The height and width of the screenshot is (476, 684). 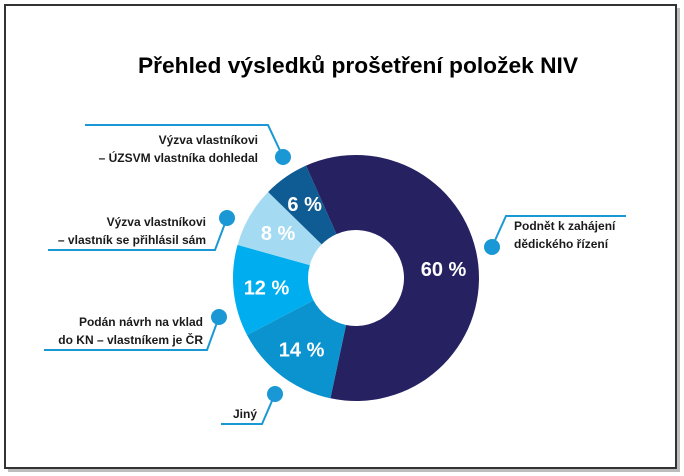 What do you see at coordinates (267, 288) in the screenshot?
I see `slice-value-label: 12 %` at bounding box center [267, 288].